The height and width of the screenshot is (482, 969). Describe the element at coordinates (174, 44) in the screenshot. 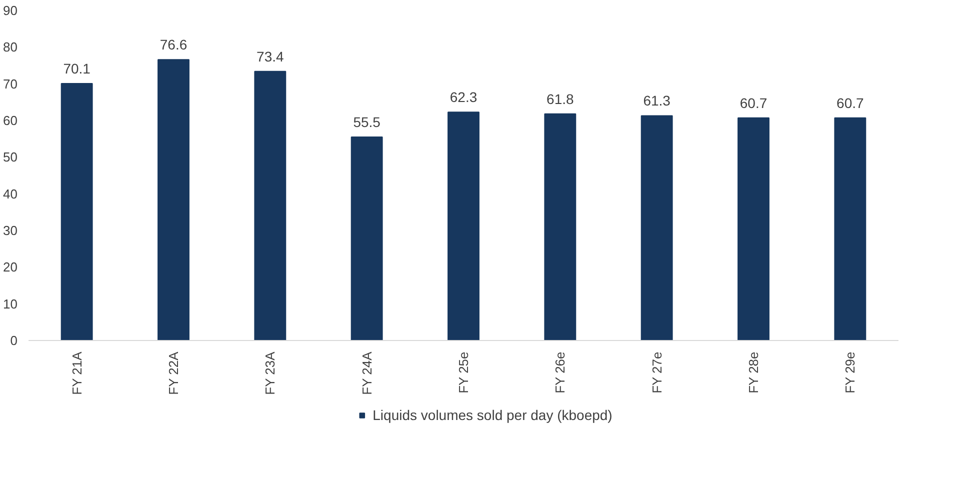

I see `data-label: 76.6` at that location.